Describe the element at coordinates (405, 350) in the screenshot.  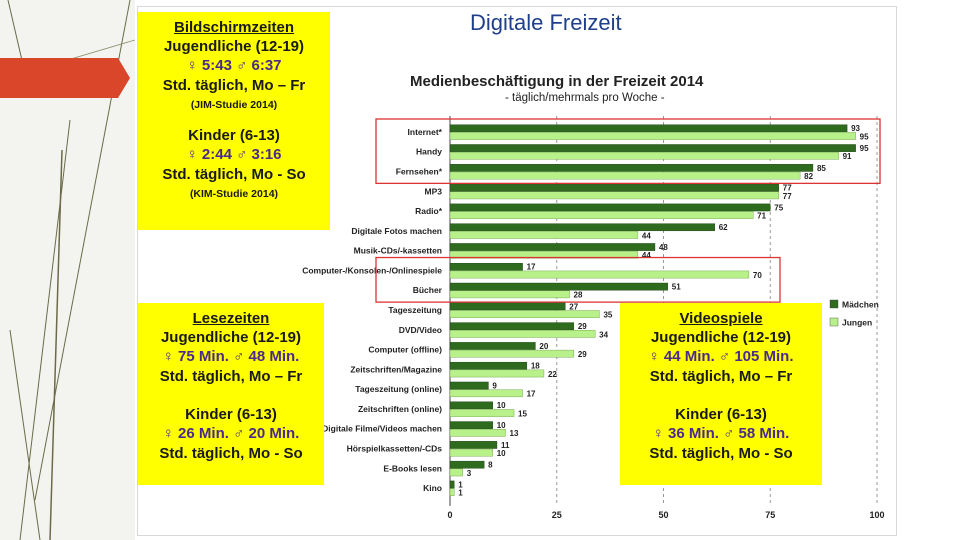
I see `category-label: Computer (offline)` at that location.